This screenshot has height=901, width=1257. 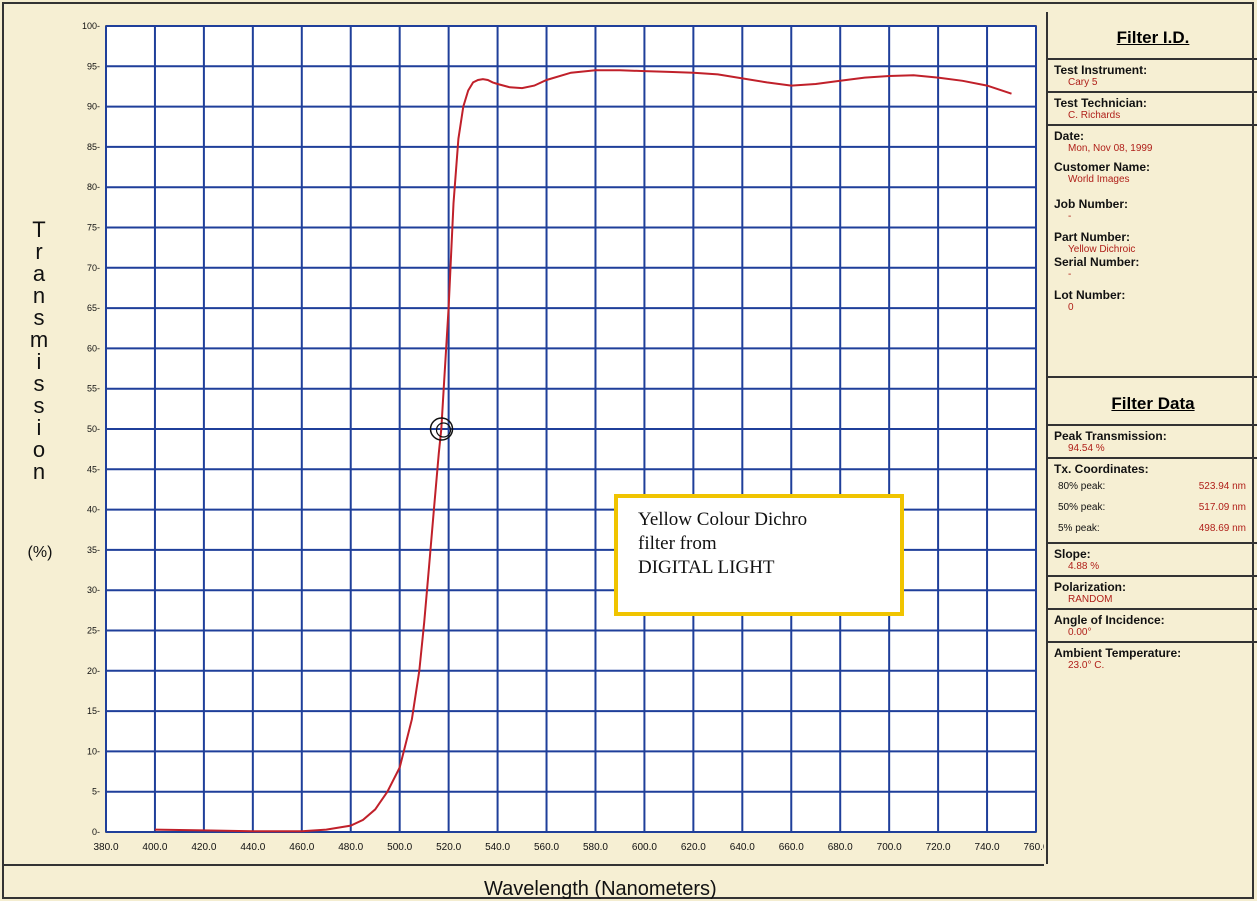 What do you see at coordinates (1082, 507) in the screenshot?
I see `coord-50-key: 50% peak:` at bounding box center [1082, 507].